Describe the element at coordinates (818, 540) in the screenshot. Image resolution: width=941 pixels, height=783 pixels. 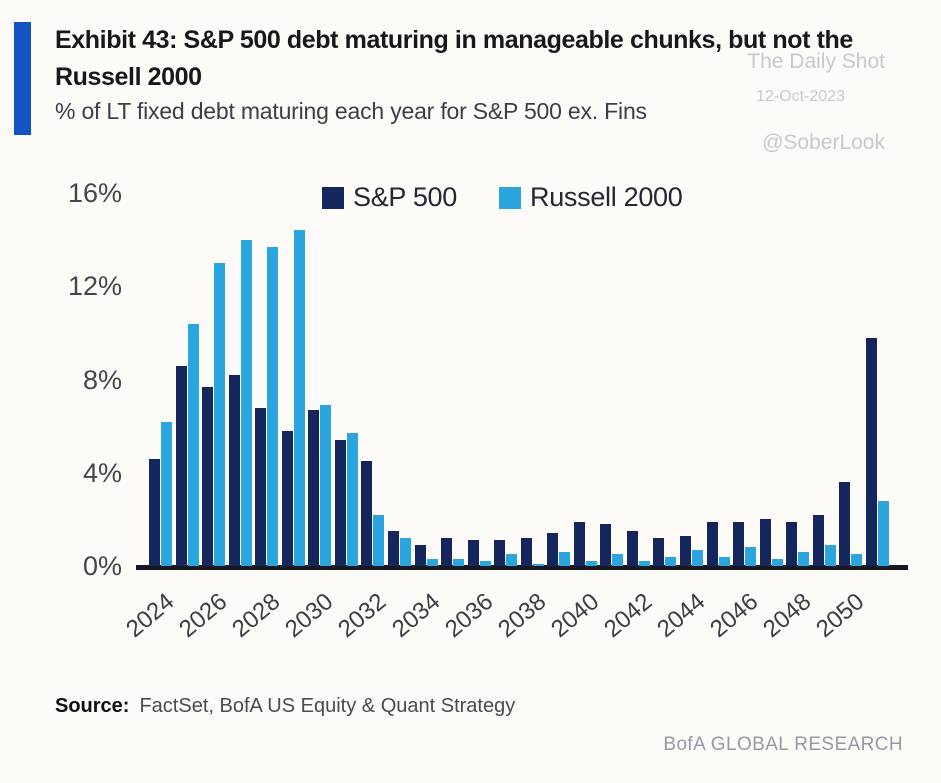
I see `bar-sp500-2049` at that location.